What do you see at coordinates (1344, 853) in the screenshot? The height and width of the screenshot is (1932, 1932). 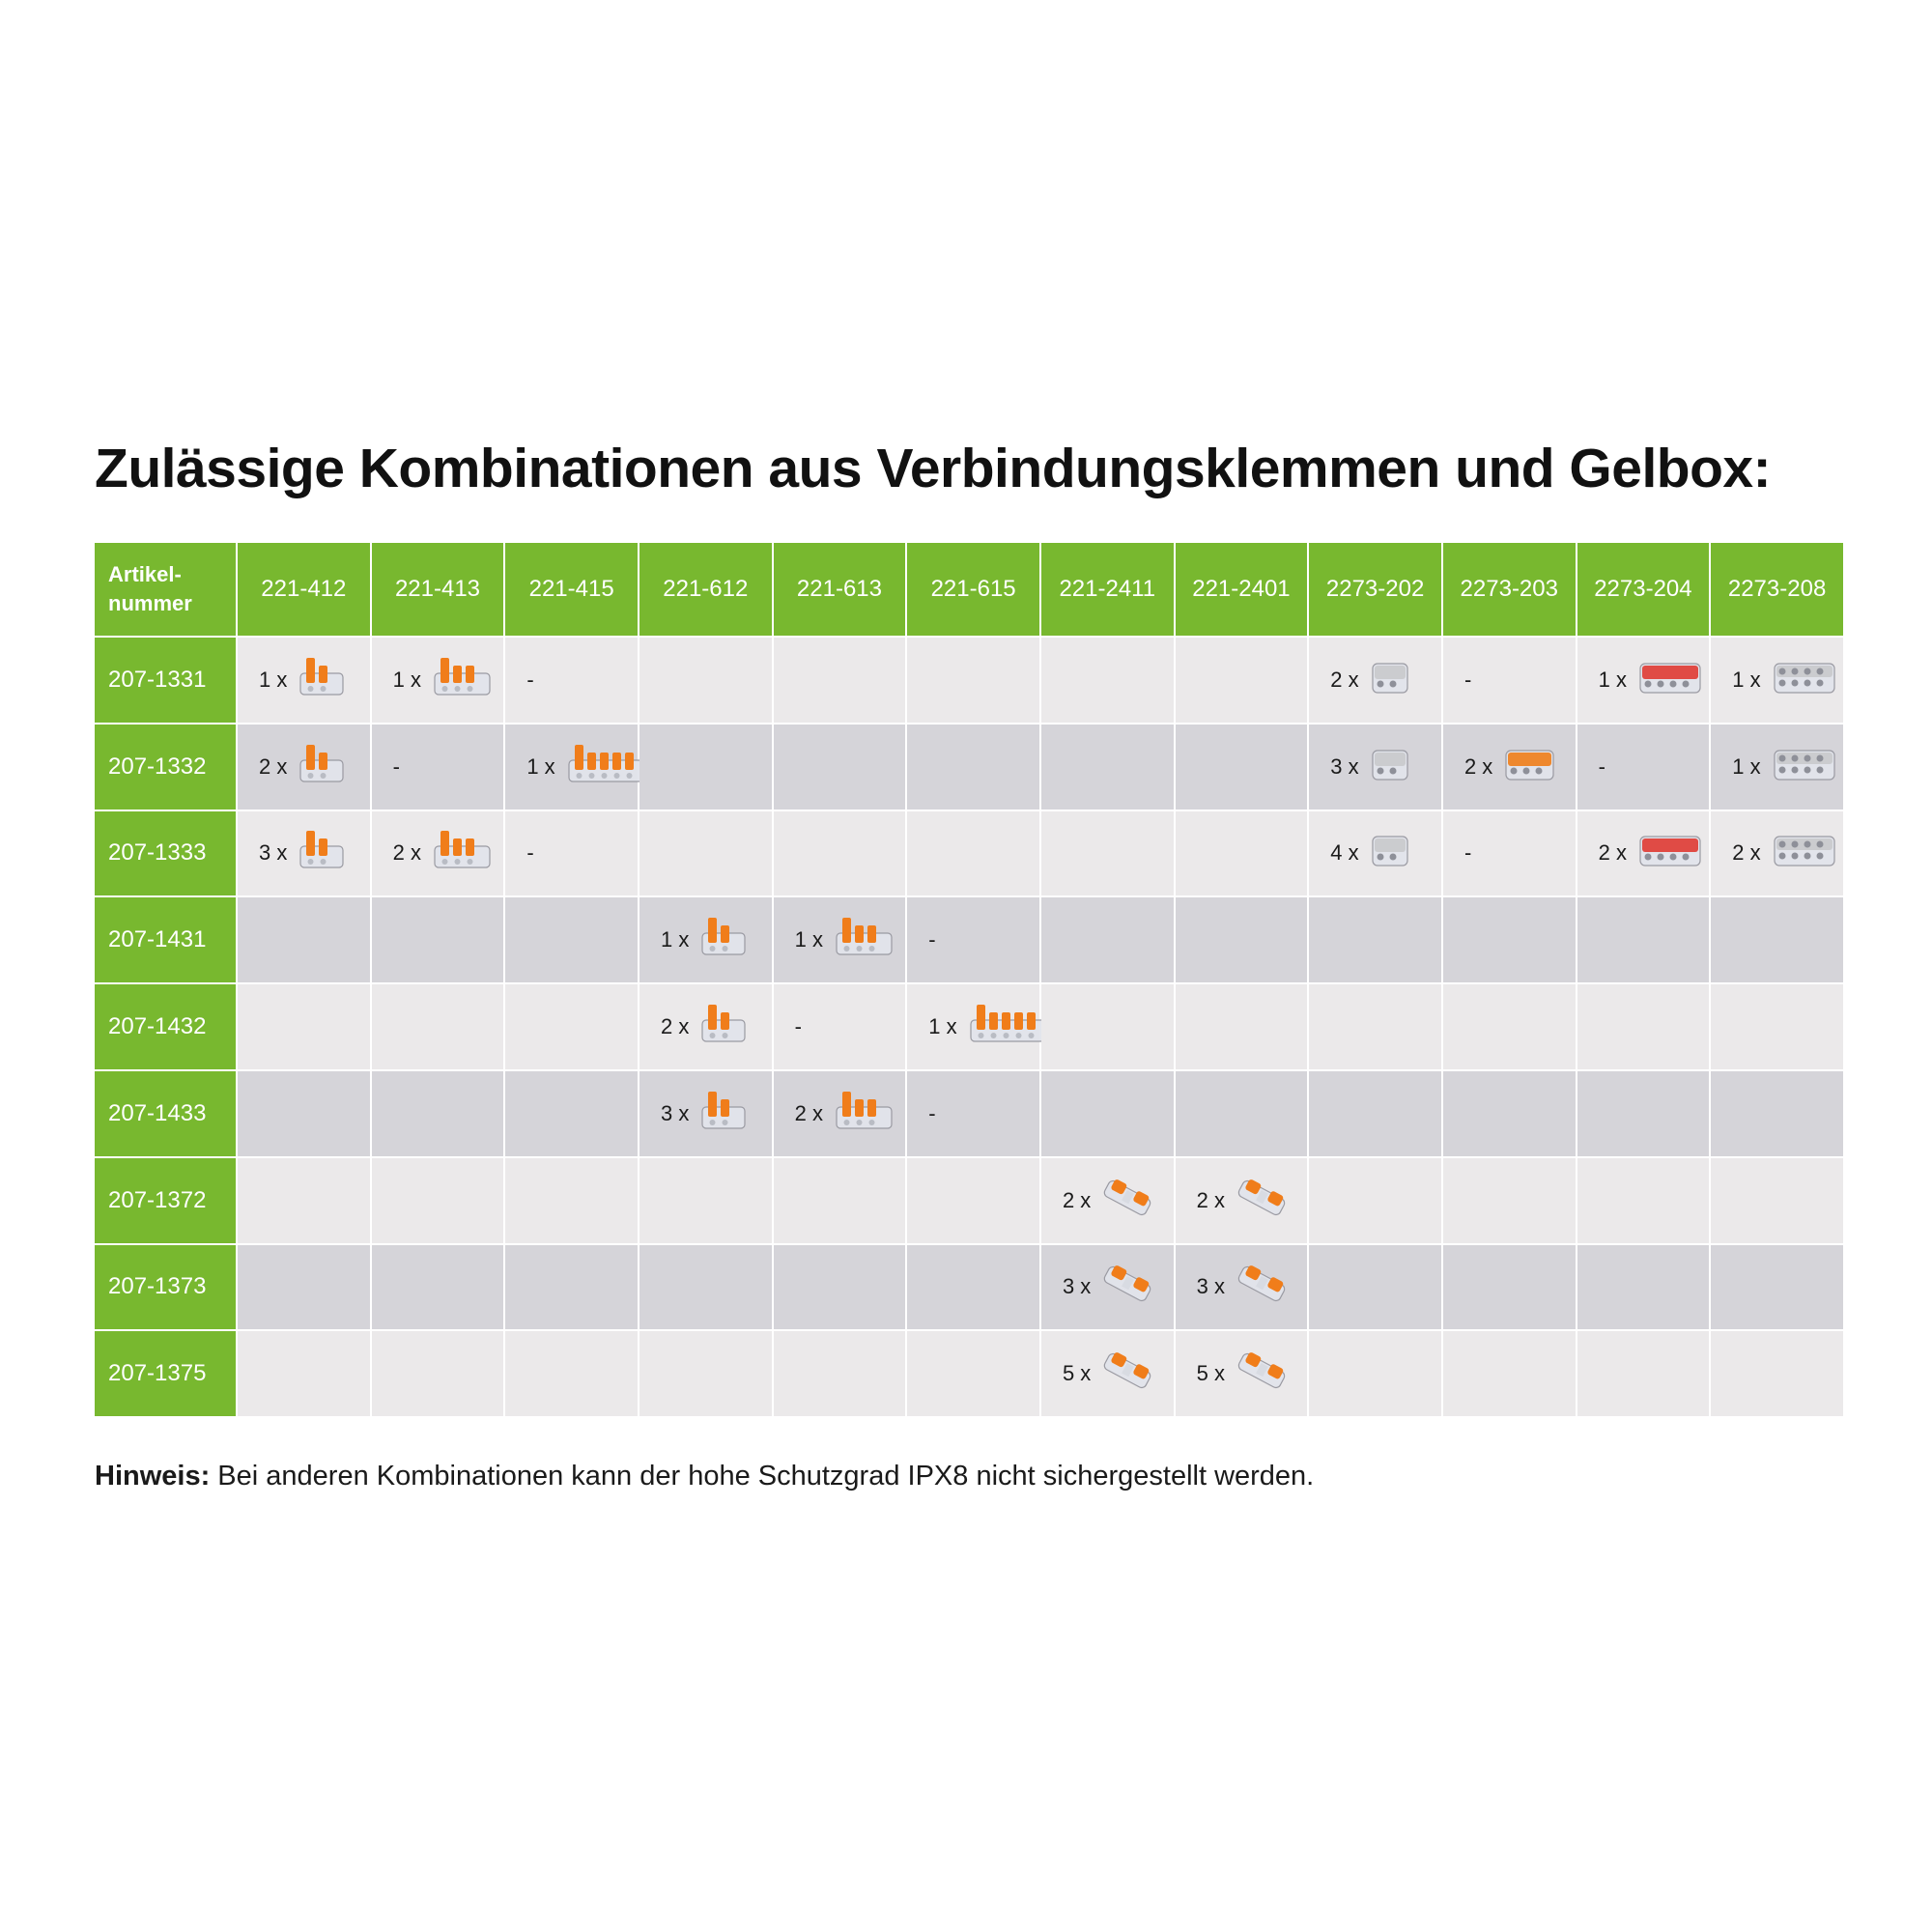 I see `quantity-label: 4 x` at bounding box center [1344, 853].